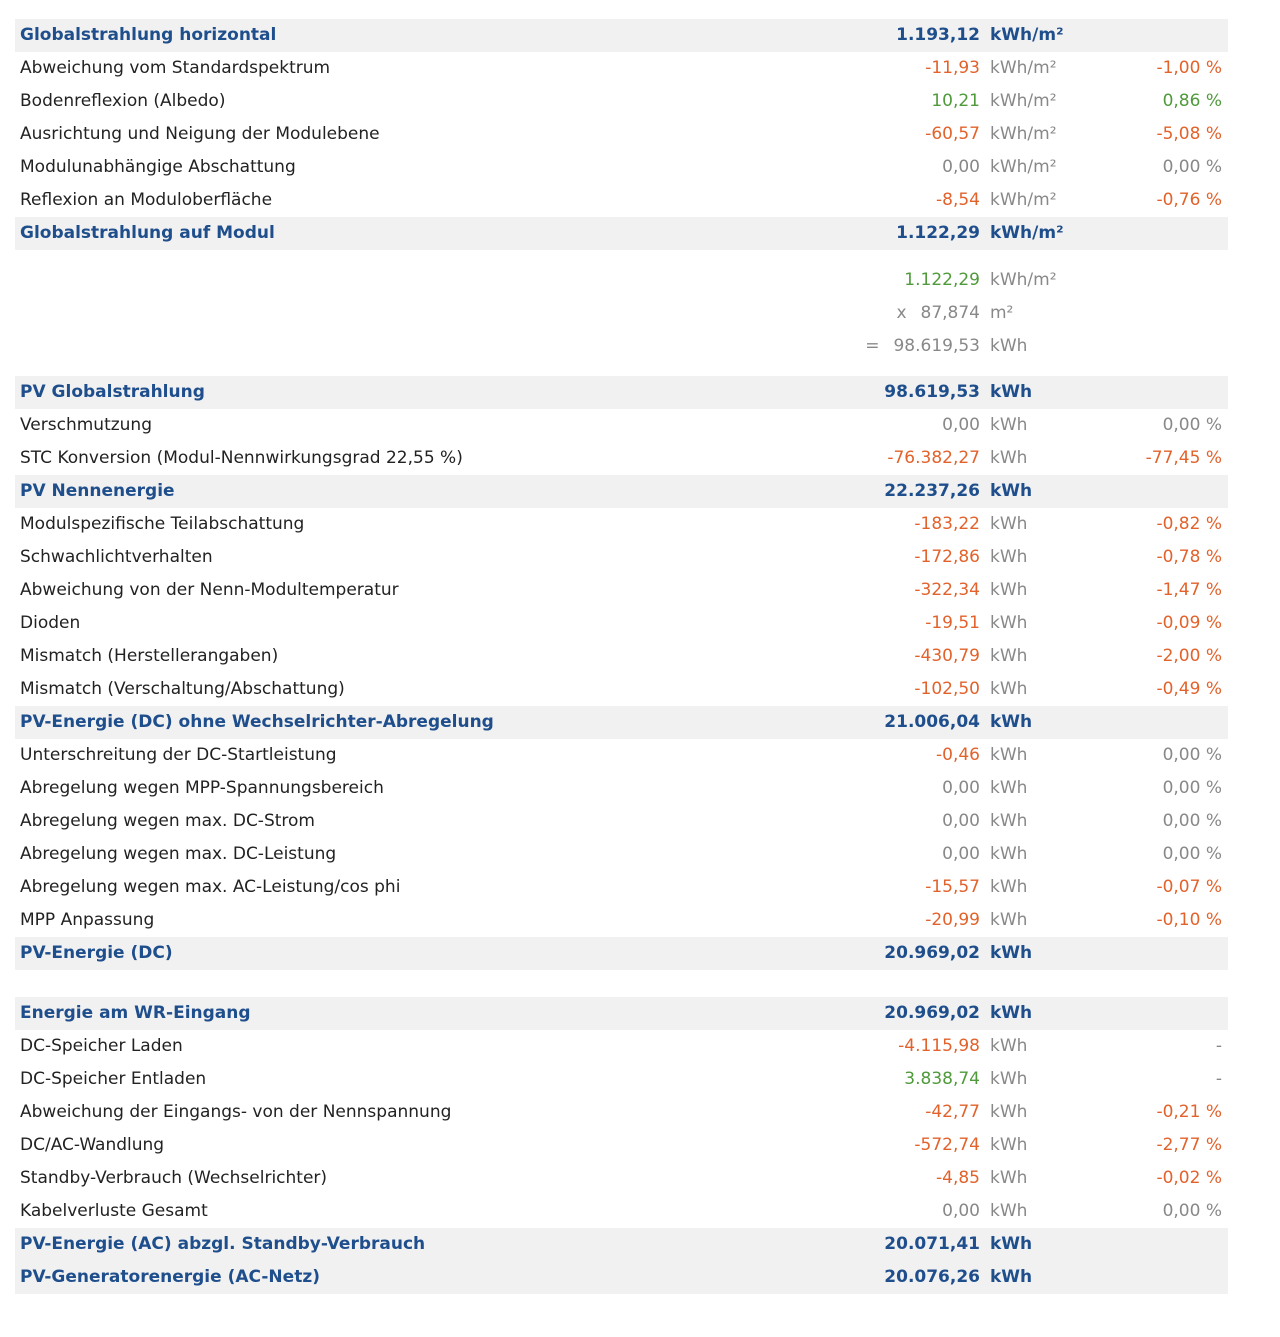 This screenshot has height=1337, width=1280. I want to click on row-label: Bodenreflexion (Albedo), so click(123, 101).